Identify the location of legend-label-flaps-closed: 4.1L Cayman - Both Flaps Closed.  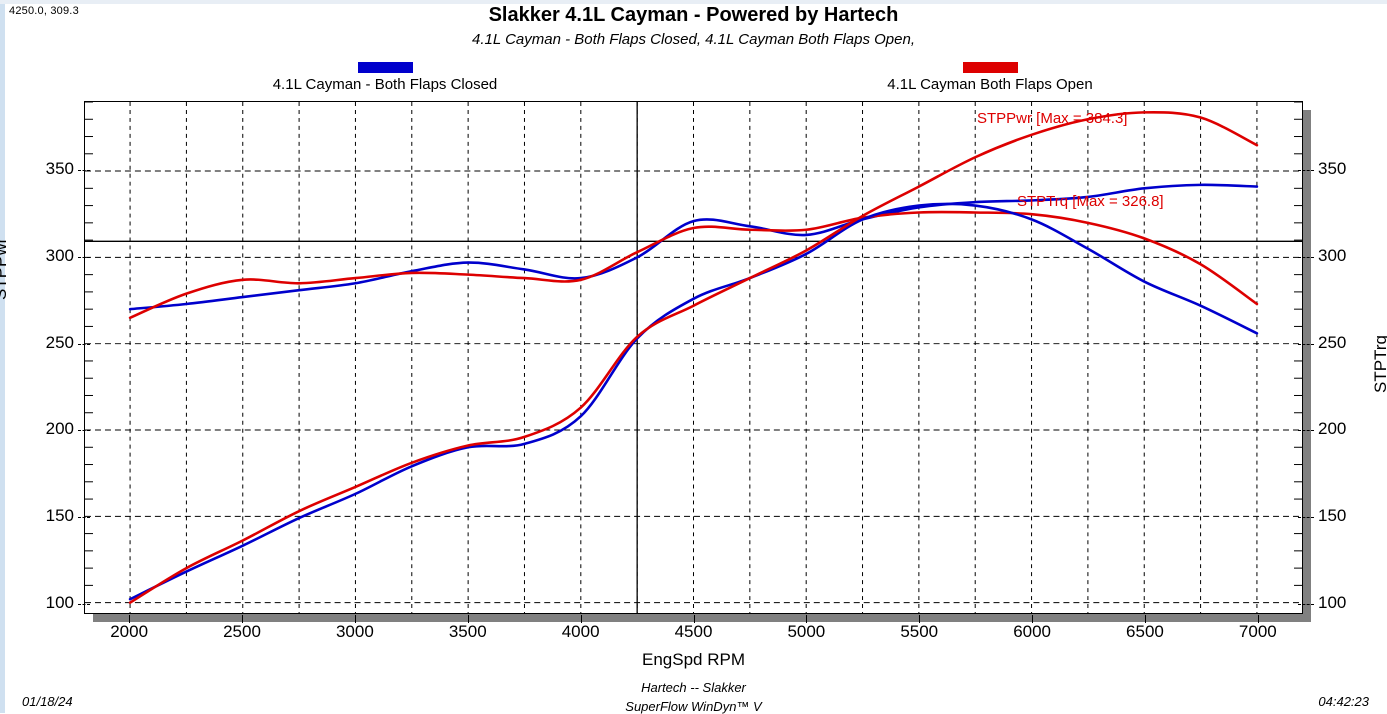
(385, 84).